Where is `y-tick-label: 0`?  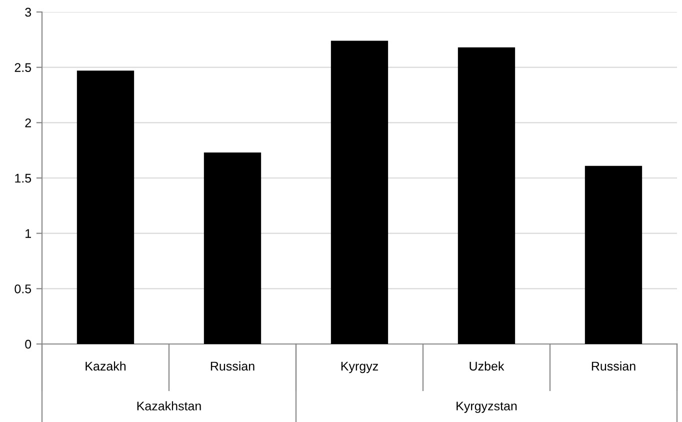 y-tick-label: 0 is located at coordinates (28, 344).